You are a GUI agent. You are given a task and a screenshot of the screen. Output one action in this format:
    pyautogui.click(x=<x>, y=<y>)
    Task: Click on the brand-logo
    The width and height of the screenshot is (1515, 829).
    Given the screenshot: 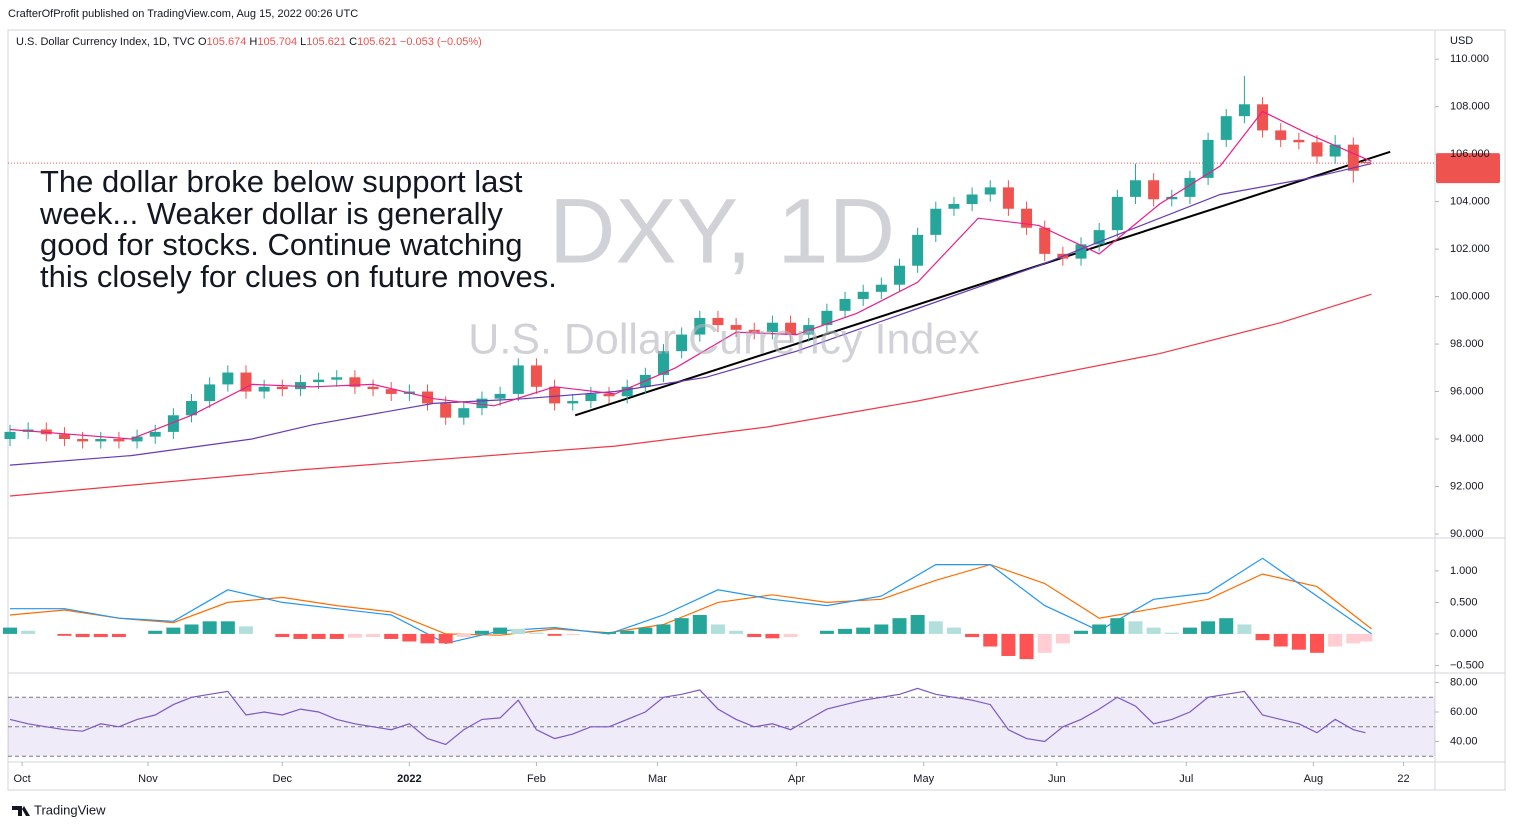 What is the action you would take?
    pyautogui.click(x=21, y=811)
    